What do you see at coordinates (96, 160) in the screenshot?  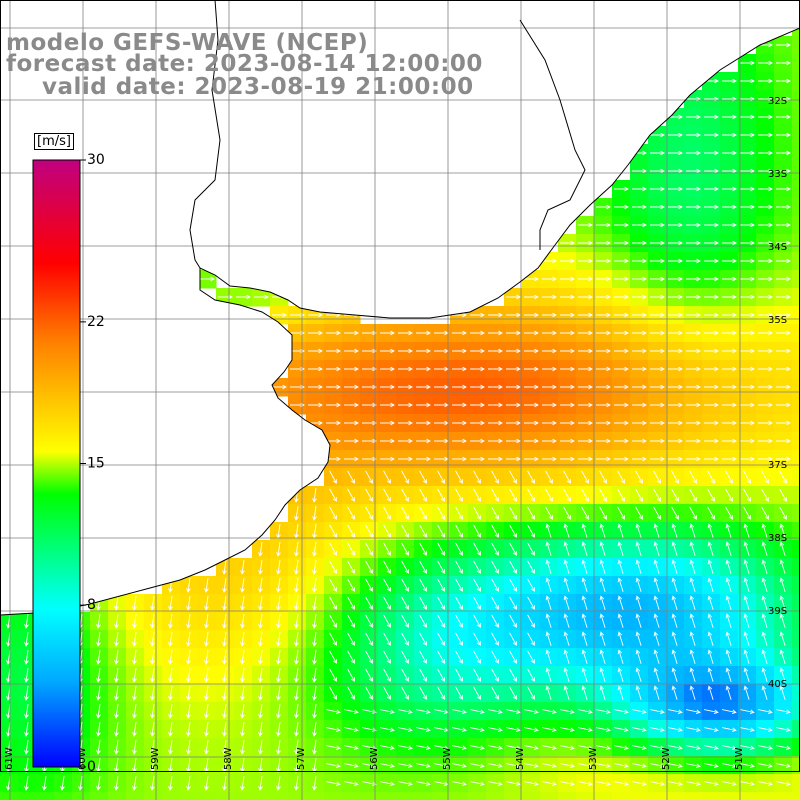 I see `colorbar-tick-label: 30` at bounding box center [96, 160].